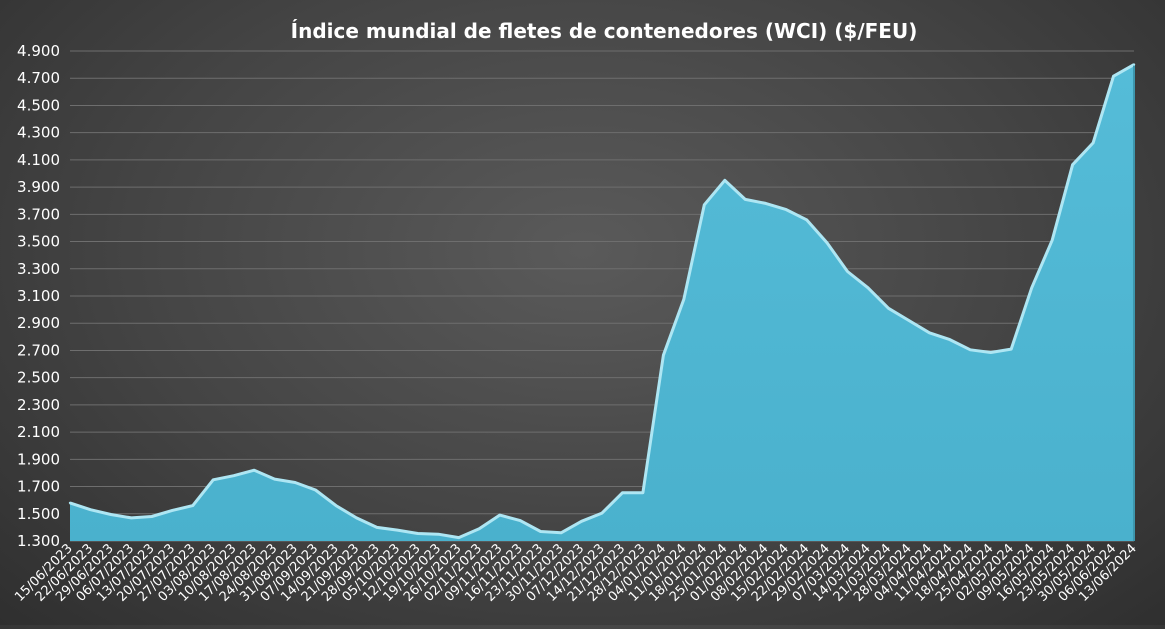  I want to click on y-tick-label: 2.300, so click(38, 405).